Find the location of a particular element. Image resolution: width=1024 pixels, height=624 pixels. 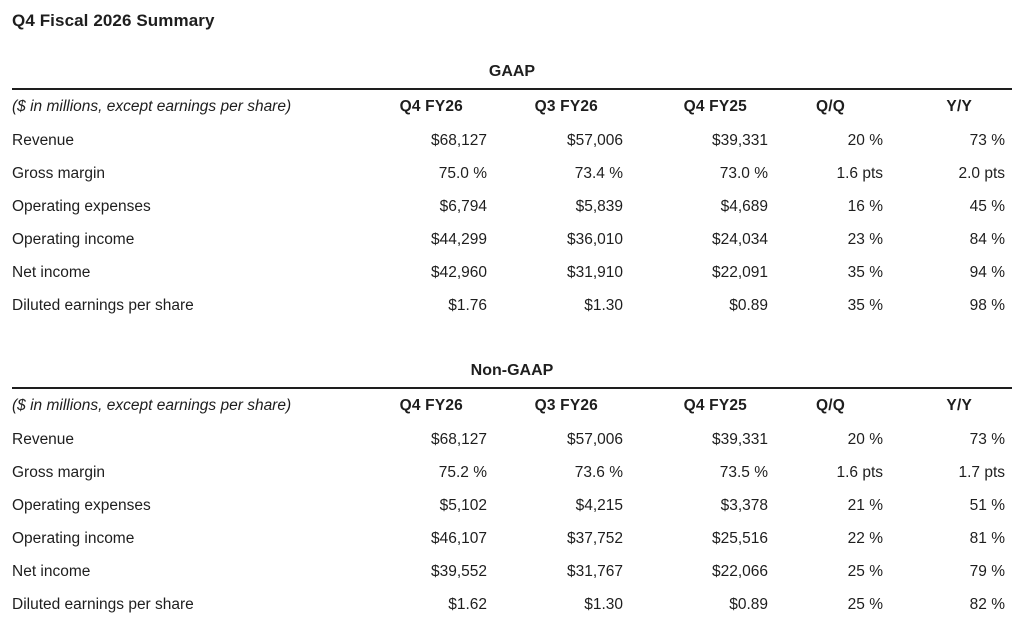

table-title: Non-GAAP is located at coordinates (512, 370).